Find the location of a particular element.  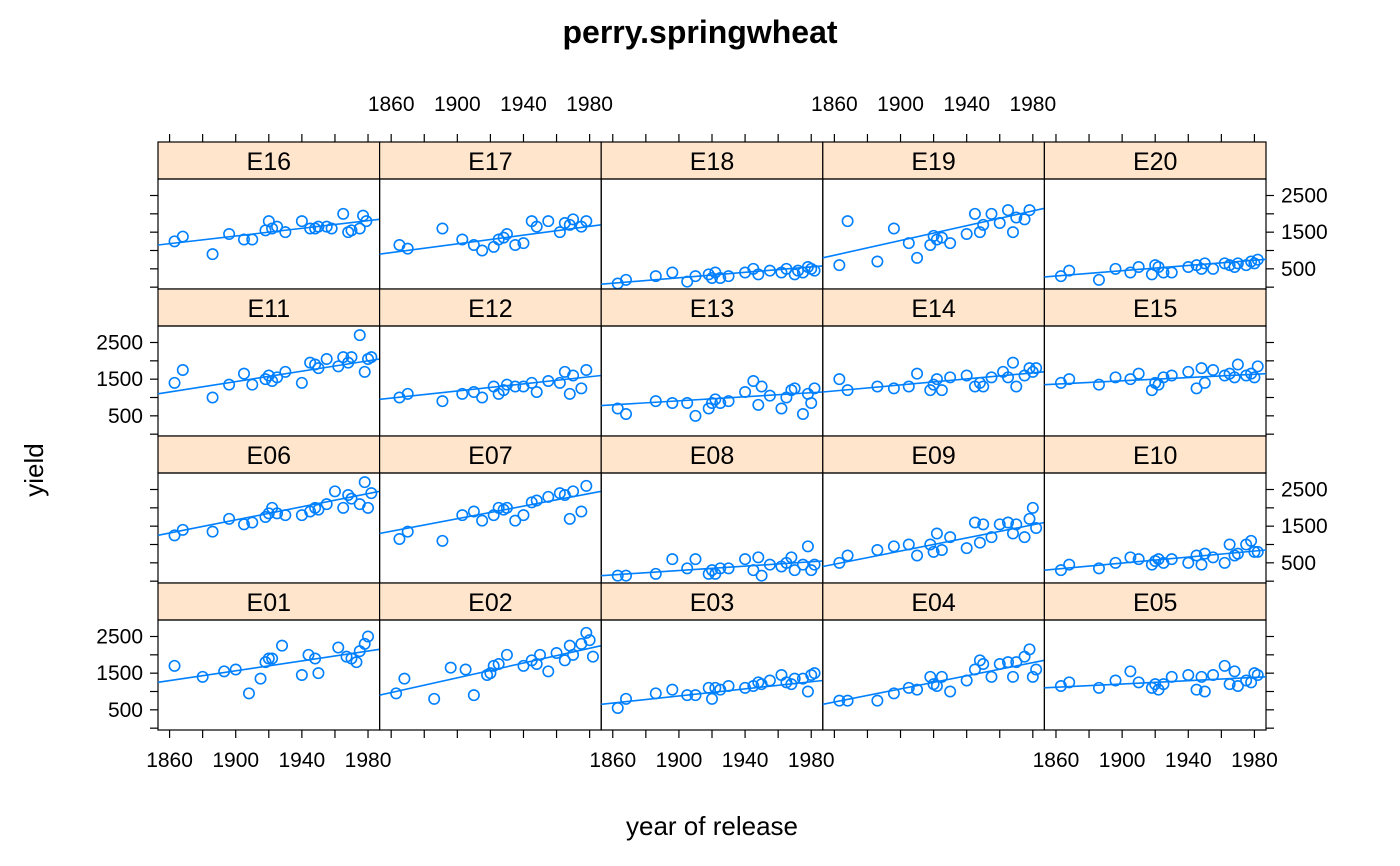

panel-e07: E07 is located at coordinates (490, 509).